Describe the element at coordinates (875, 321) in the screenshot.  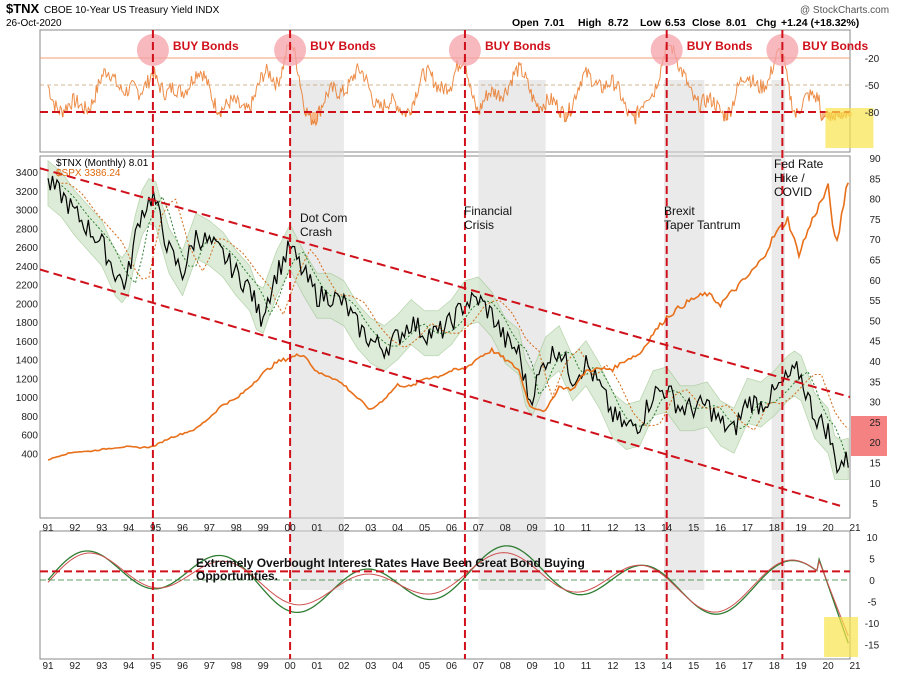
I see `right-y-tick-label: 50` at that location.